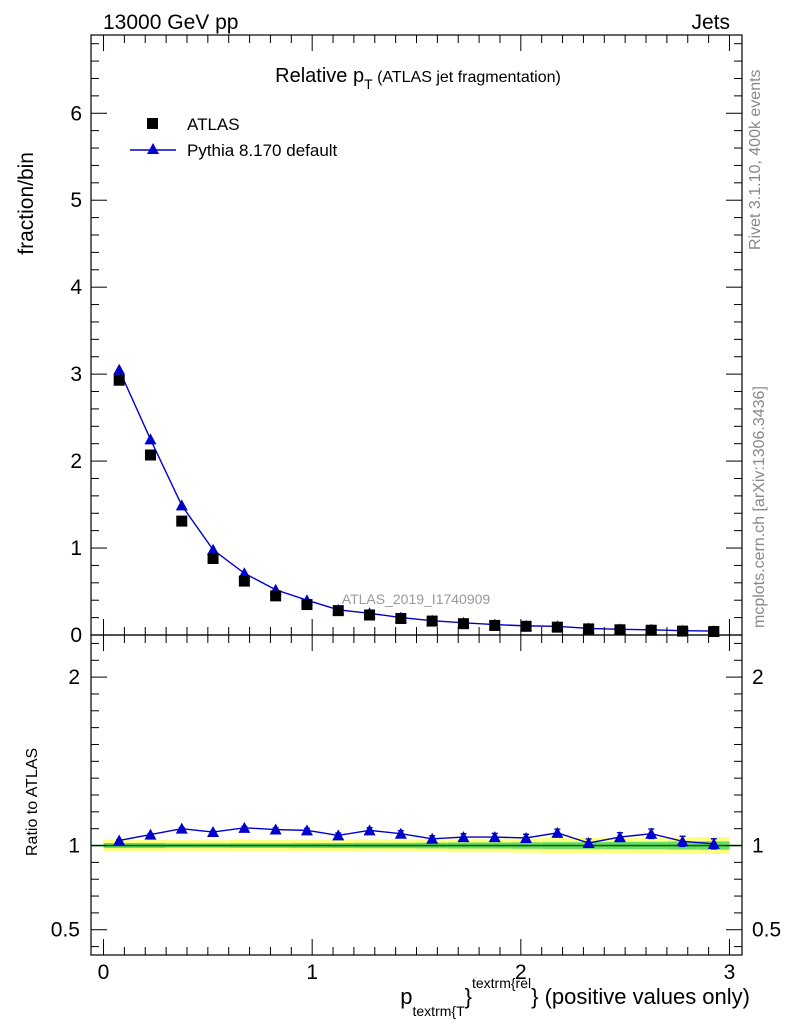 This screenshot has width=786, height=1024. What do you see at coordinates (319, 76) in the screenshot?
I see `plot-title-prefix: Relative p` at bounding box center [319, 76].